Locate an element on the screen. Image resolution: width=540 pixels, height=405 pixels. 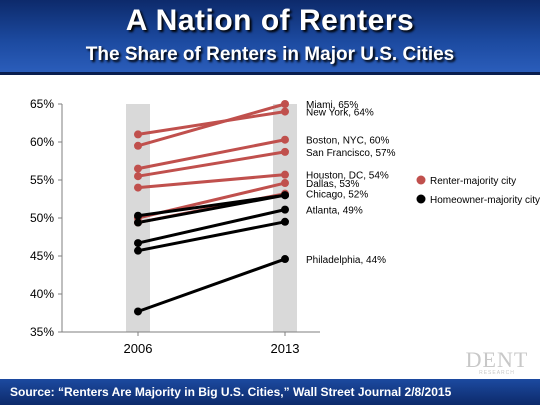
y-tick-label: 60% is located at coordinates (42, 142).